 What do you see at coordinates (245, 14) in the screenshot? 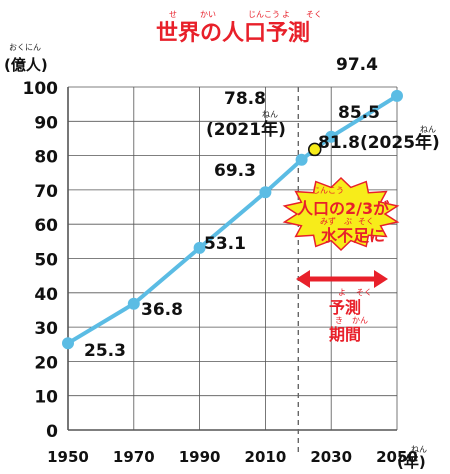
I see `title-furigana: せ かい じんこう よ そく` at bounding box center [245, 14].